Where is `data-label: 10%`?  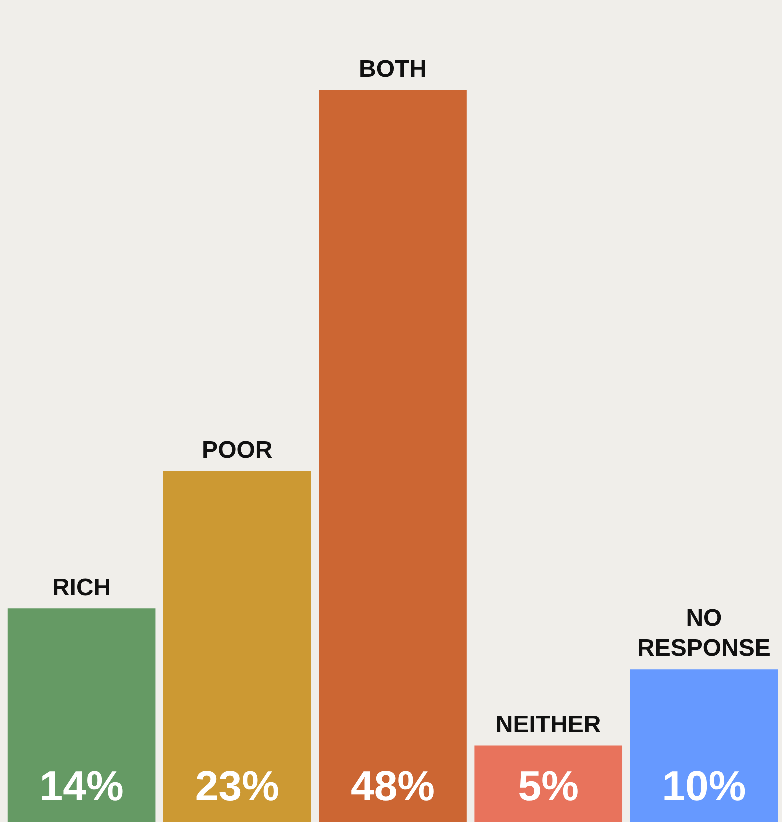 data-label: 10% is located at coordinates (704, 786).